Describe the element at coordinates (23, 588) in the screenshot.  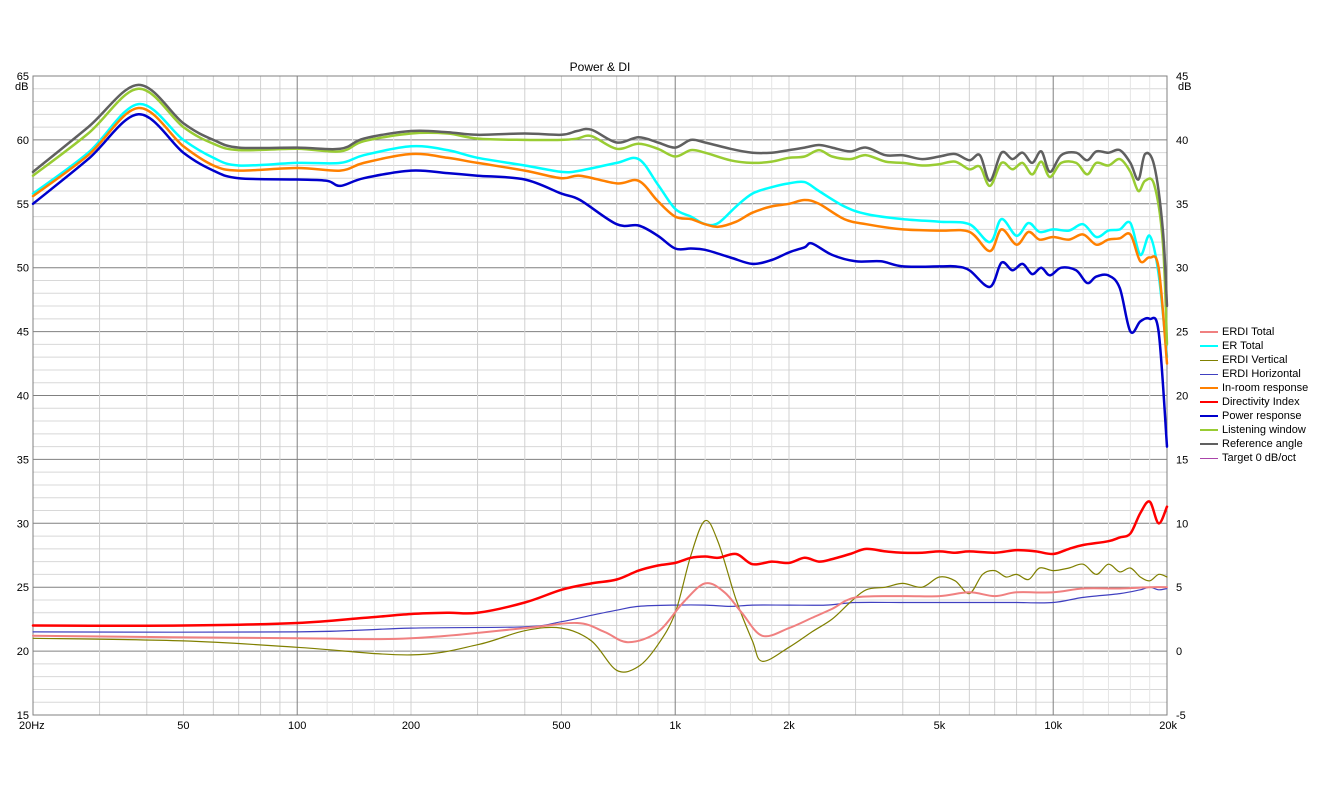
I see `y-left-tick-label: 25` at that location.